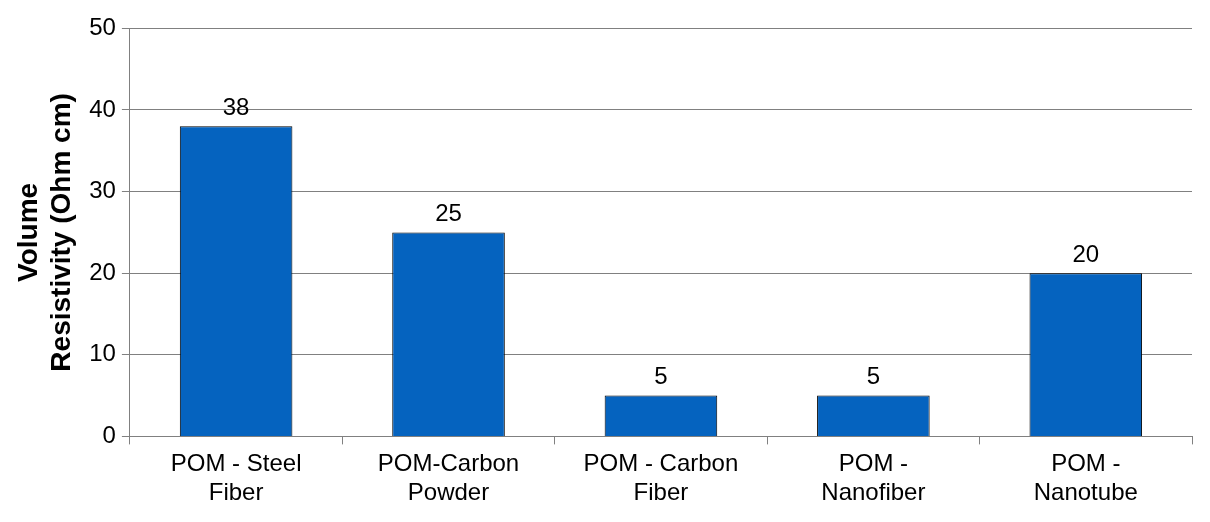  I want to click on x-tick-label: POM - Steel Fiber, so click(236, 477).